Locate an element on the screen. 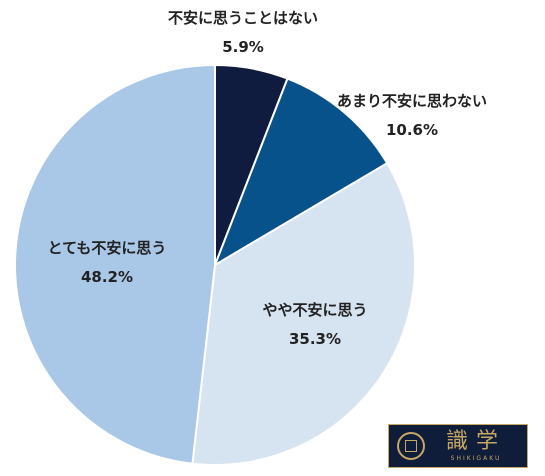 The image size is (545, 476). slice-label-1: 不安に思うことはない is located at coordinates (243, 18).